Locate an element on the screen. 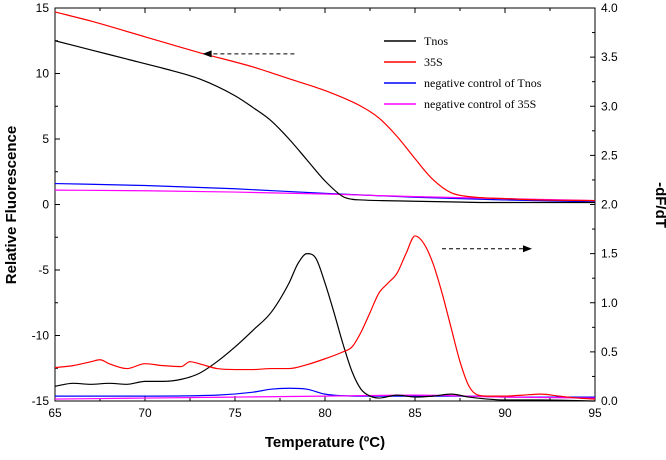  legend-label: 35S is located at coordinates (433, 62).